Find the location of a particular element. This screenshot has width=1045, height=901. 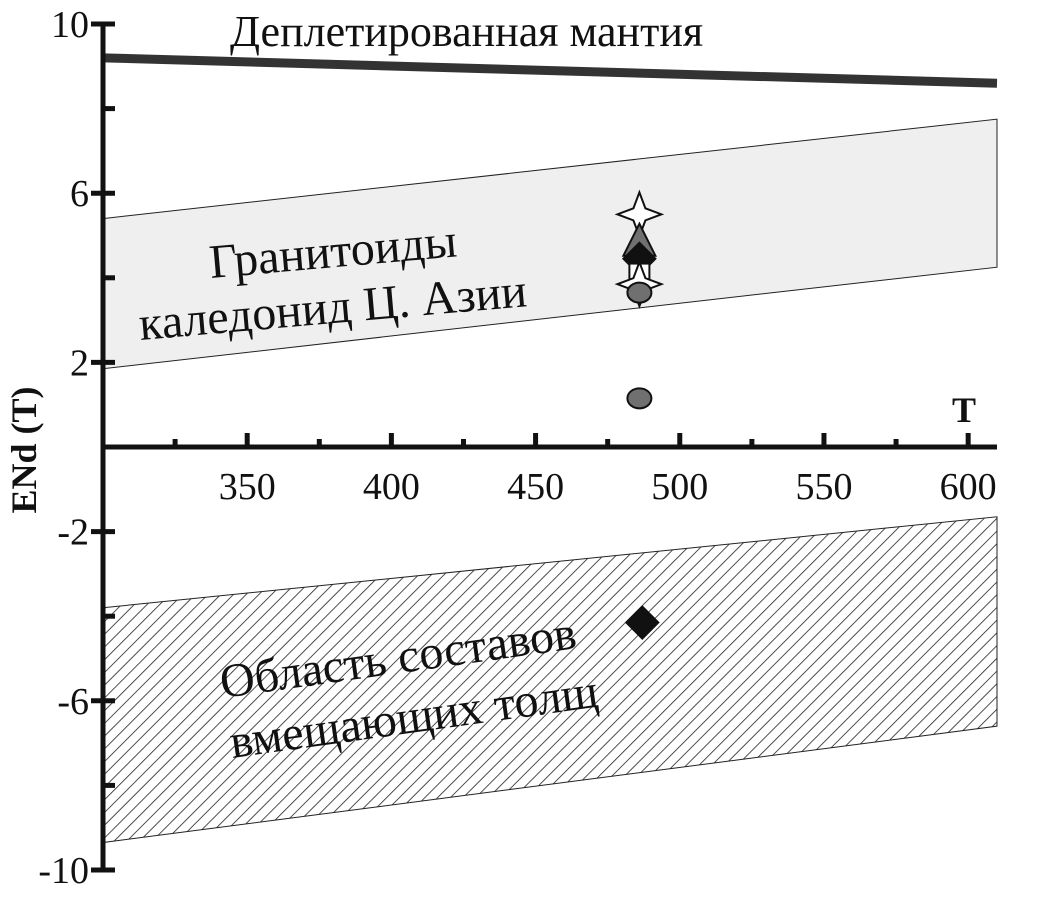

depleted-mantle-label: Деплетированная мантия is located at coordinates (466, 31).